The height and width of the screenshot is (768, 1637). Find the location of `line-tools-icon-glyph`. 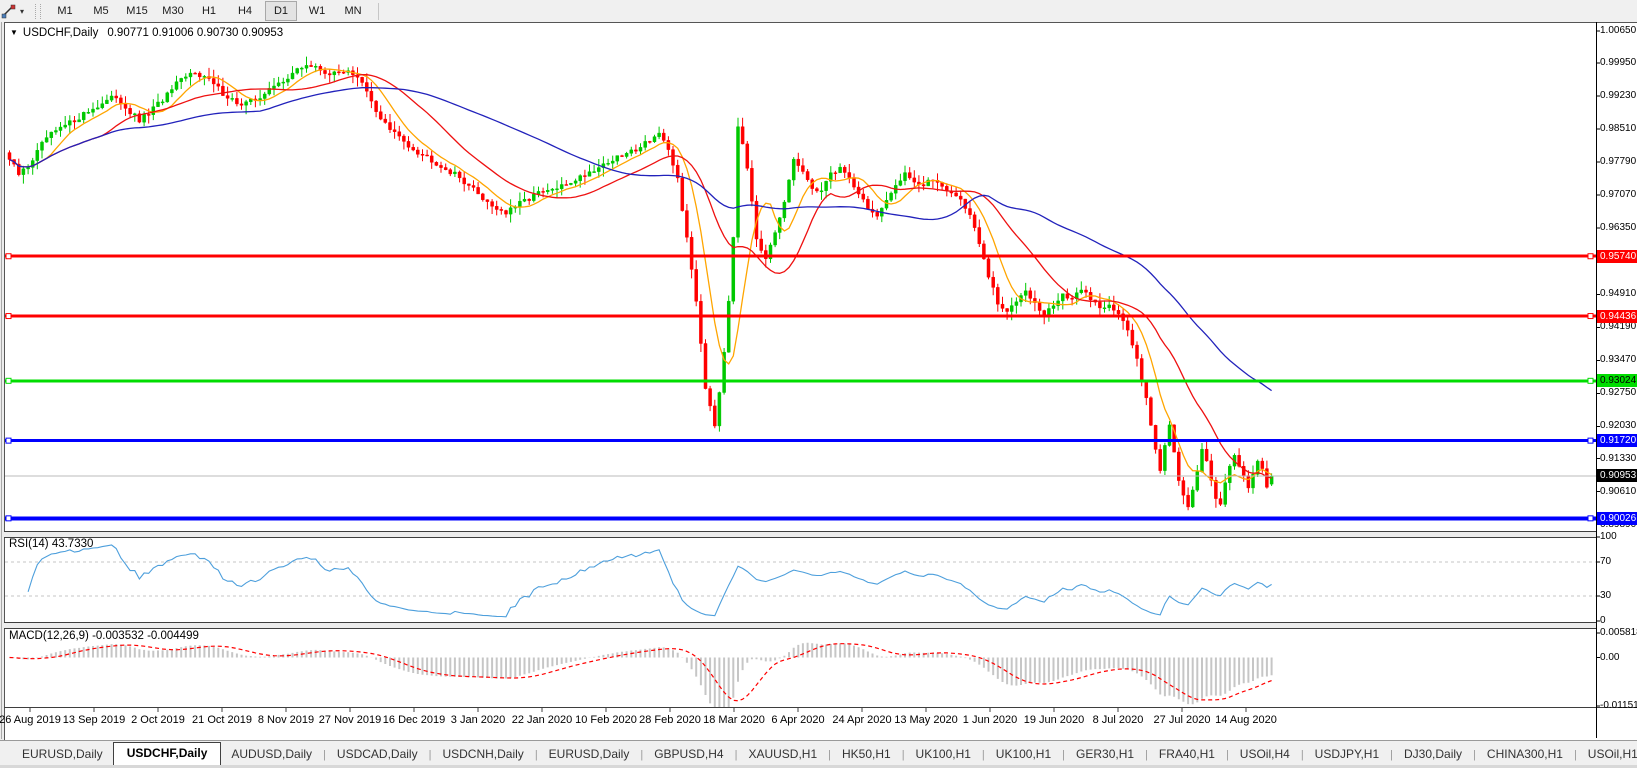

line-tools-icon-glyph is located at coordinates (8, 11).